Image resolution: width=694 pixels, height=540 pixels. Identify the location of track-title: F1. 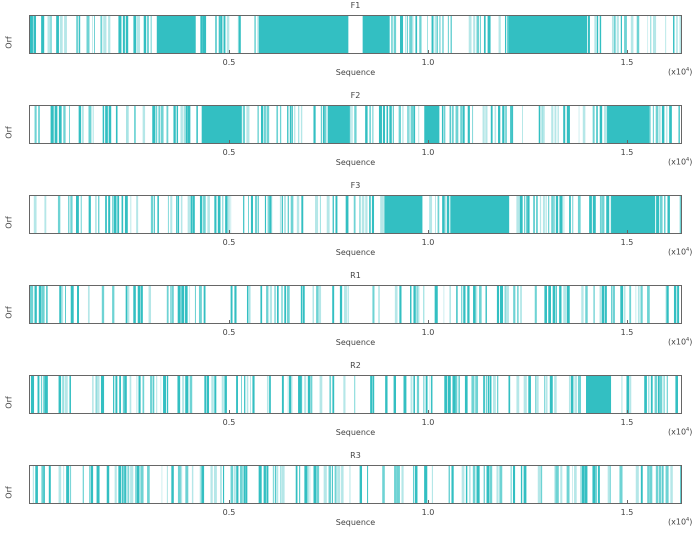
(355, 5).